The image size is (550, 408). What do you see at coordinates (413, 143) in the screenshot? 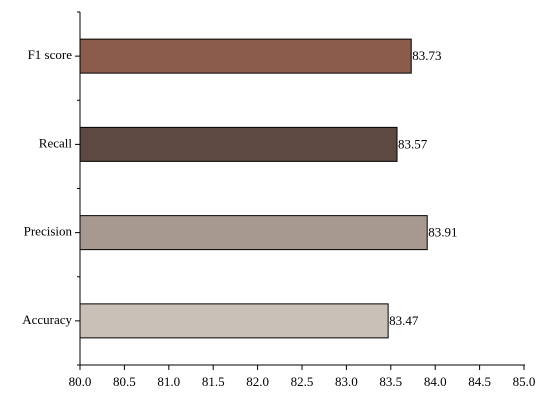
I see `data-label: 83.57` at bounding box center [413, 143].